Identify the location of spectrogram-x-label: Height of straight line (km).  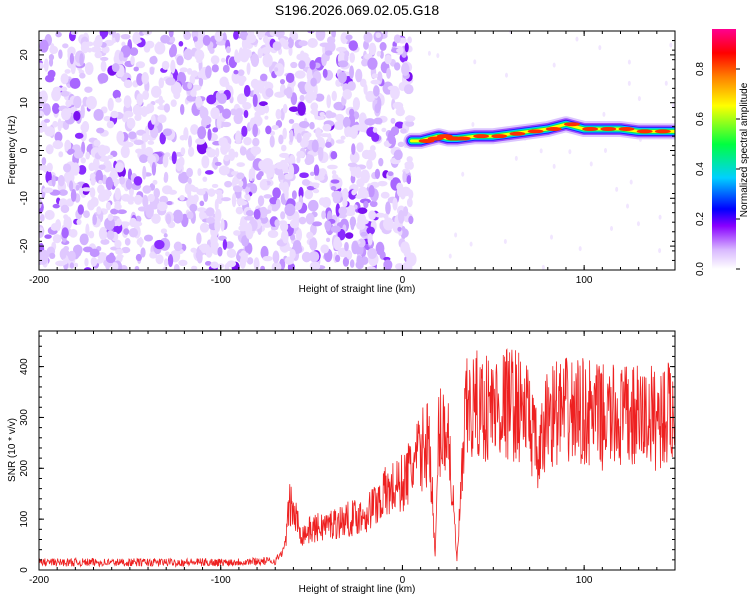
(357, 289).